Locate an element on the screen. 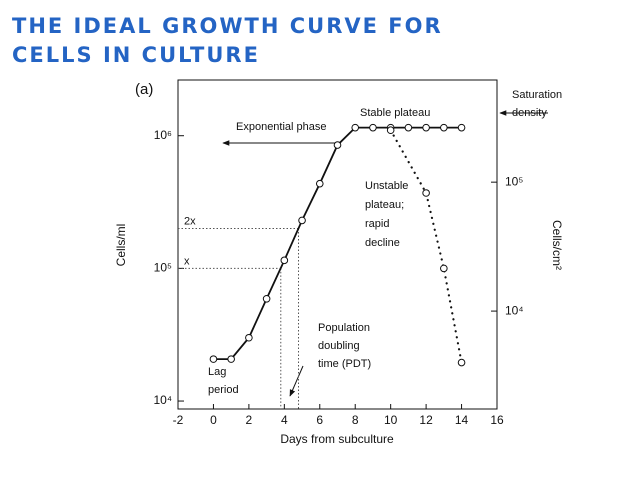 The height and width of the screenshot is (479, 638). x-tick-label: 14 is located at coordinates (462, 420).